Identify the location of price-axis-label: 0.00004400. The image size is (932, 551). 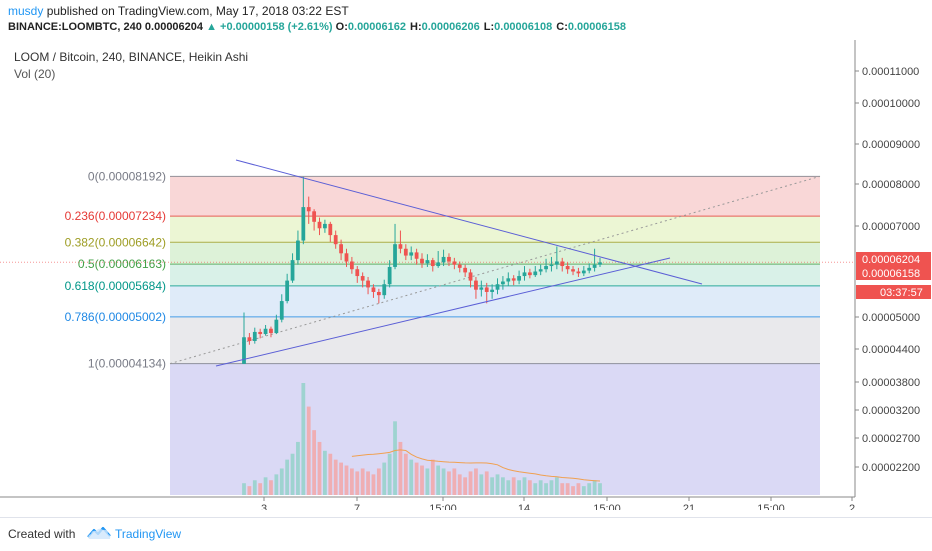
(891, 350).